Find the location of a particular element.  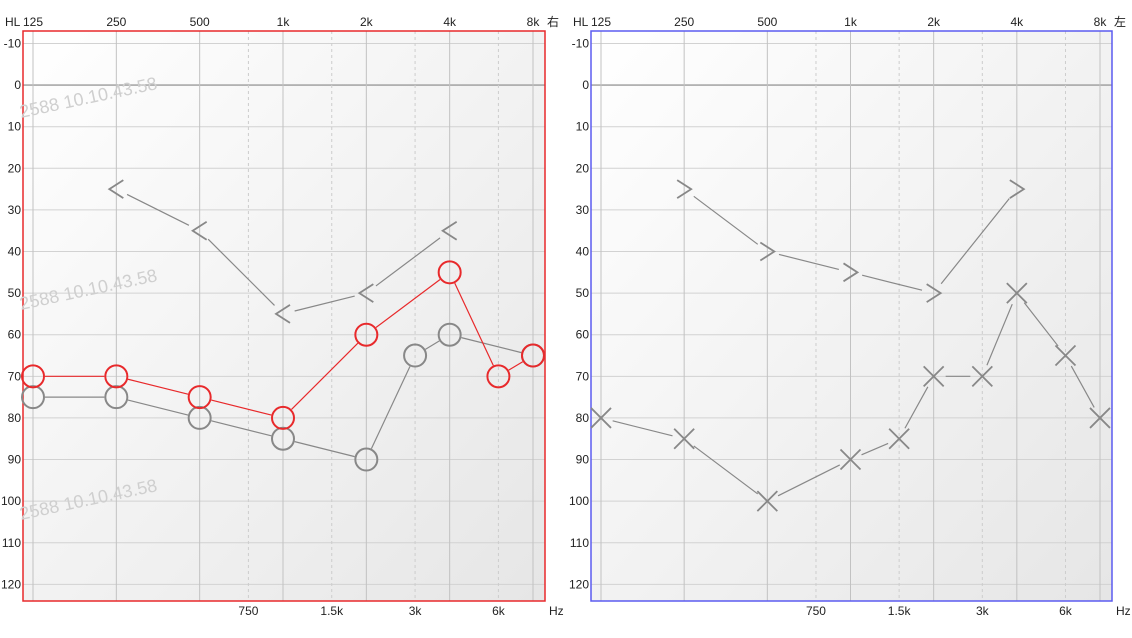

series-circle-gray is located at coordinates (283, 397).